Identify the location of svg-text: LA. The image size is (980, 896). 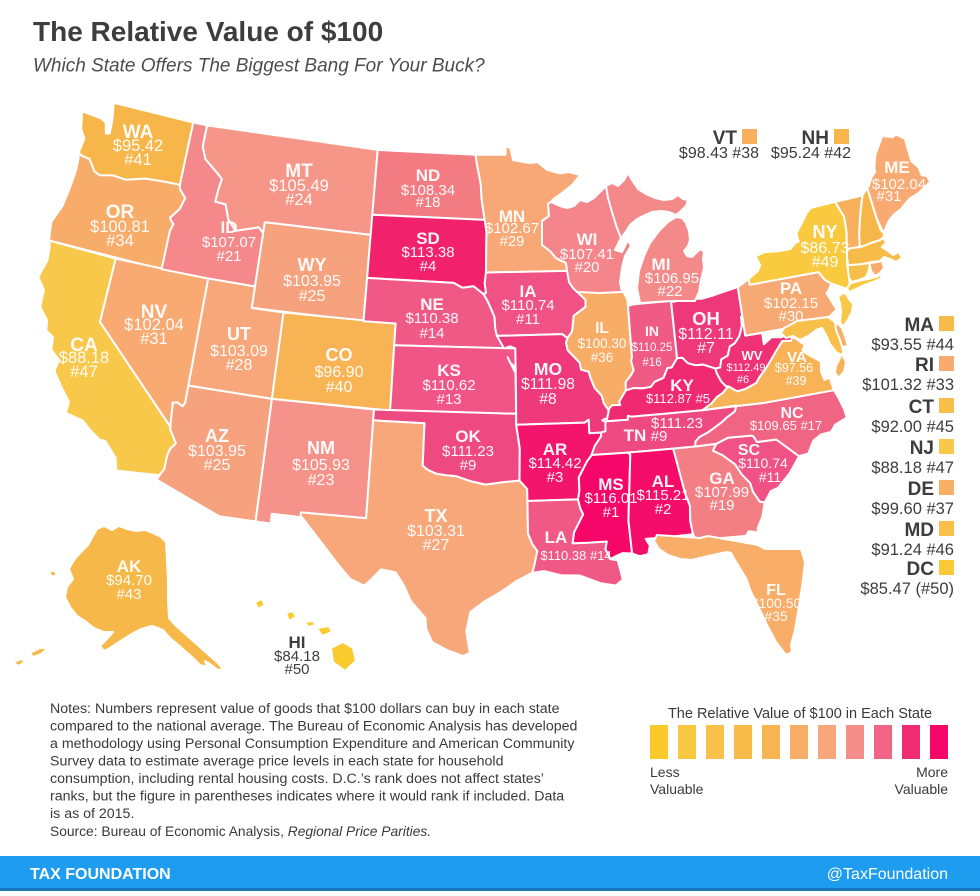
(556, 537).